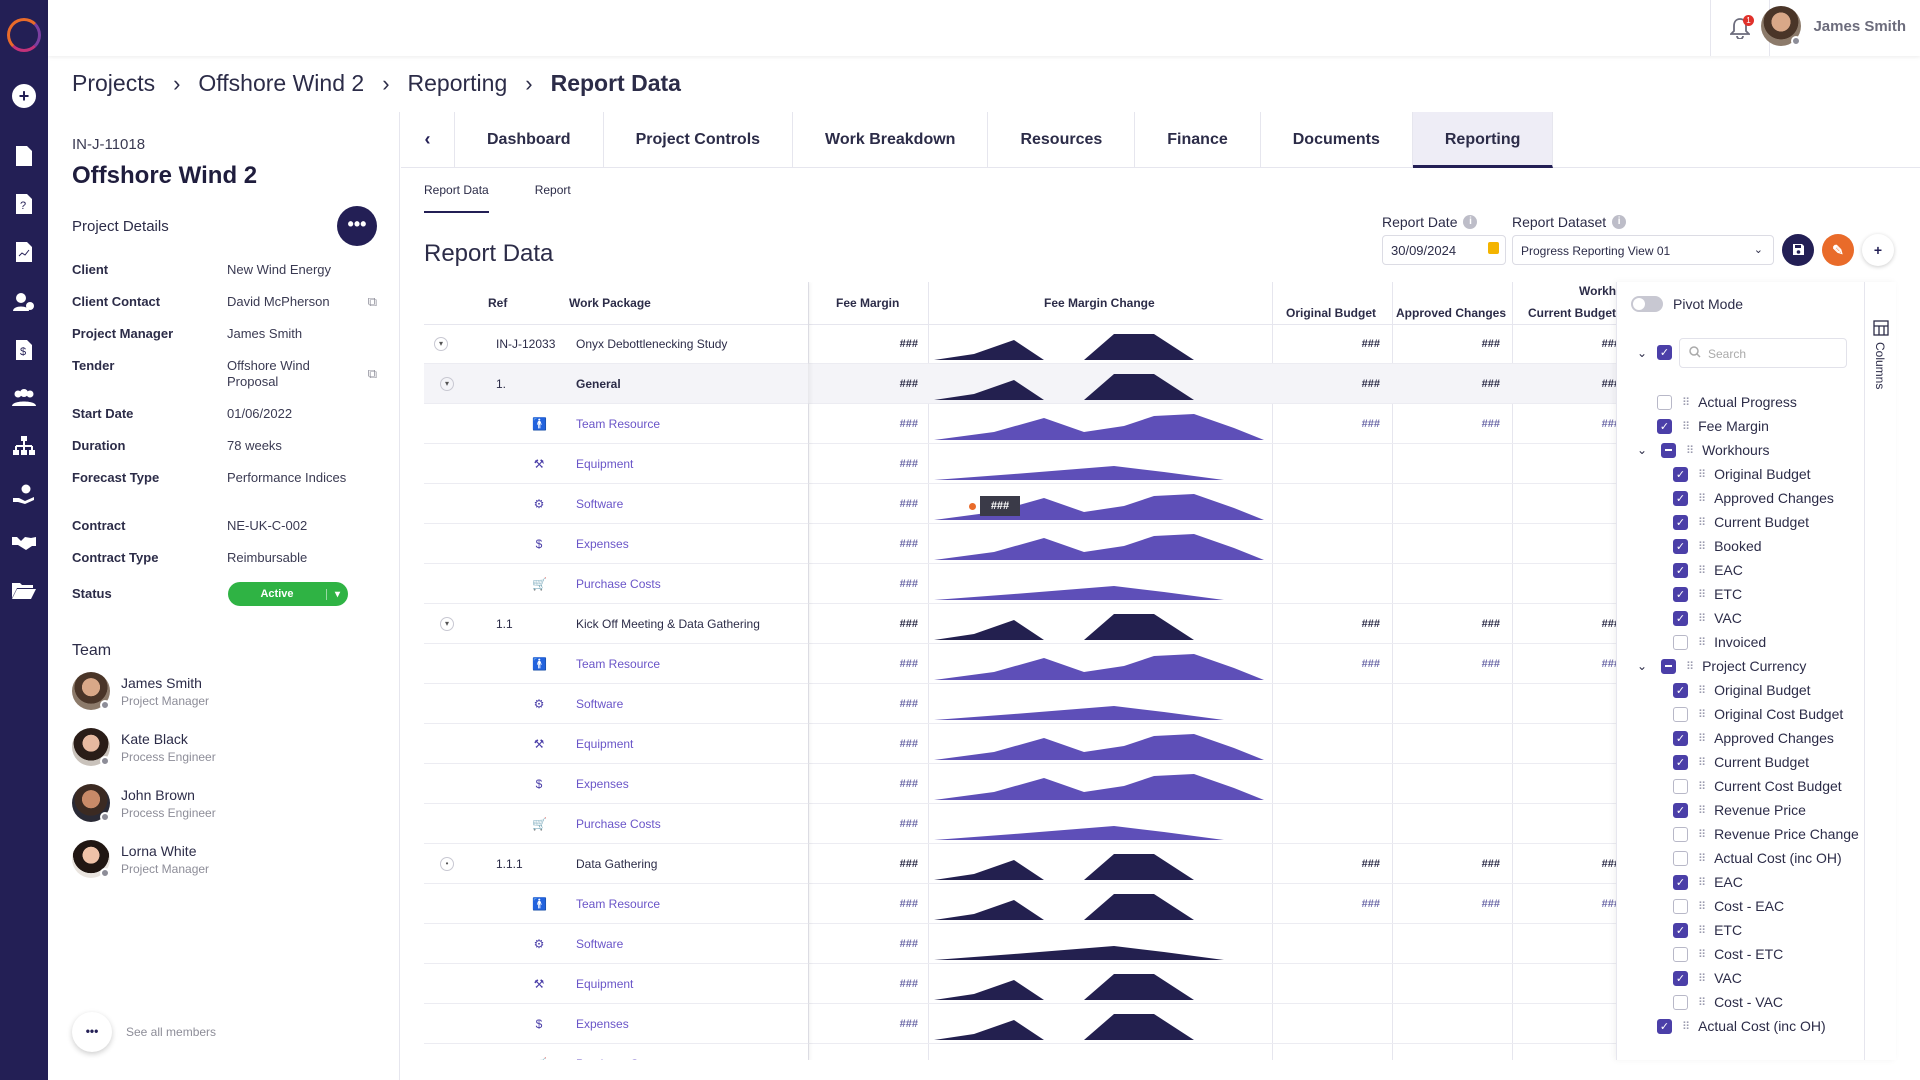 The height and width of the screenshot is (1080, 1920). Describe the element at coordinates (668, 624) in the screenshot. I see `work-package-cell: Kick Off Meeting & Data Gathering` at that location.